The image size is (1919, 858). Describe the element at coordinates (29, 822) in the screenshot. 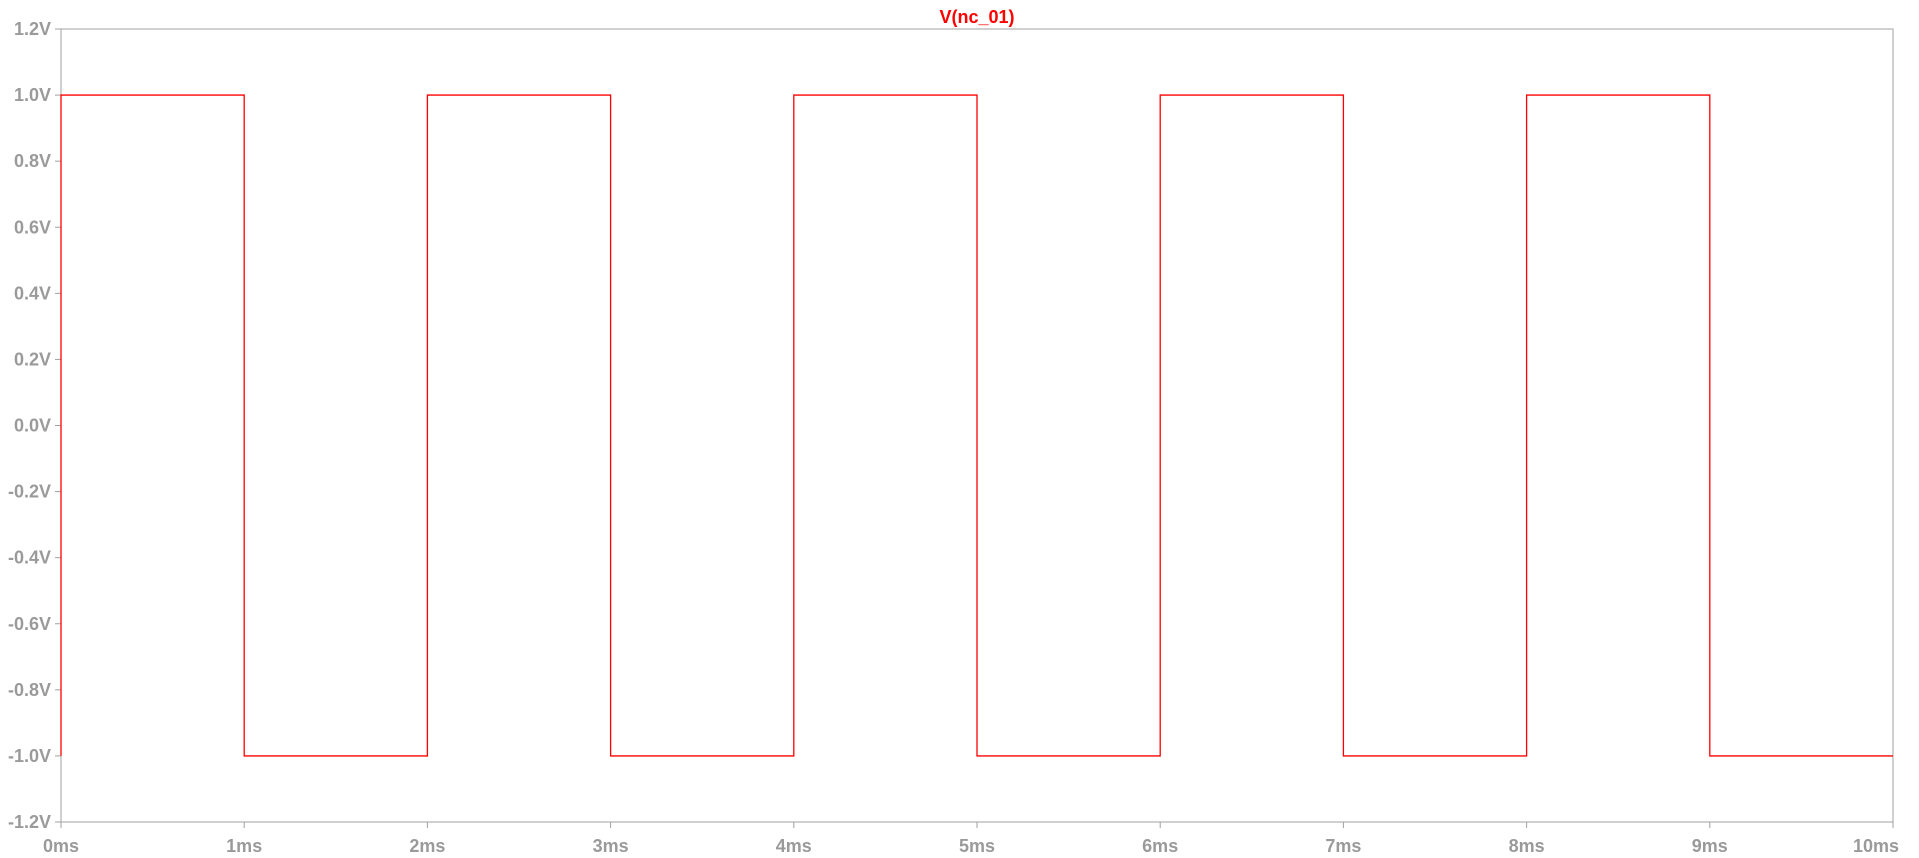

I see `y-tick-label: -1.2V` at that location.